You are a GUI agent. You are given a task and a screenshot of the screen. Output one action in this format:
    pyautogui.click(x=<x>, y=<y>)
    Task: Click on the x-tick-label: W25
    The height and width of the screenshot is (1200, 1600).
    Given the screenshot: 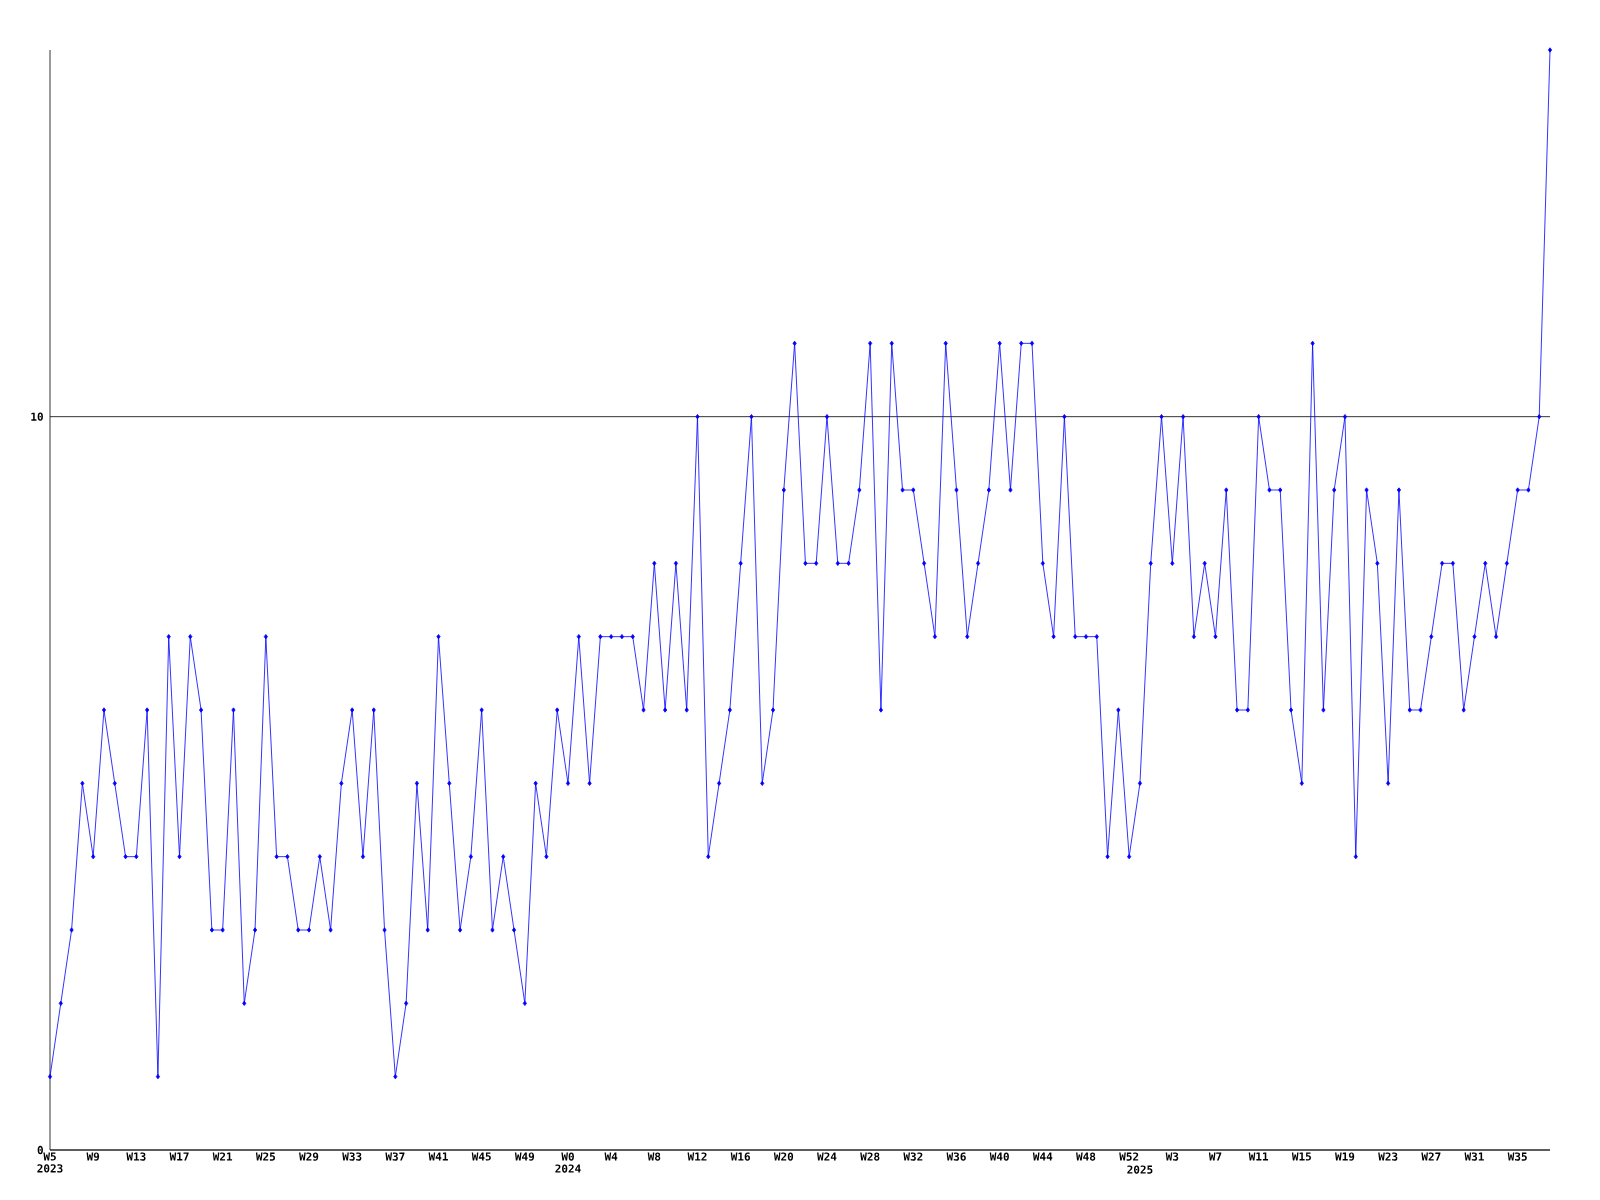 What is the action you would take?
    pyautogui.click(x=265, y=1156)
    